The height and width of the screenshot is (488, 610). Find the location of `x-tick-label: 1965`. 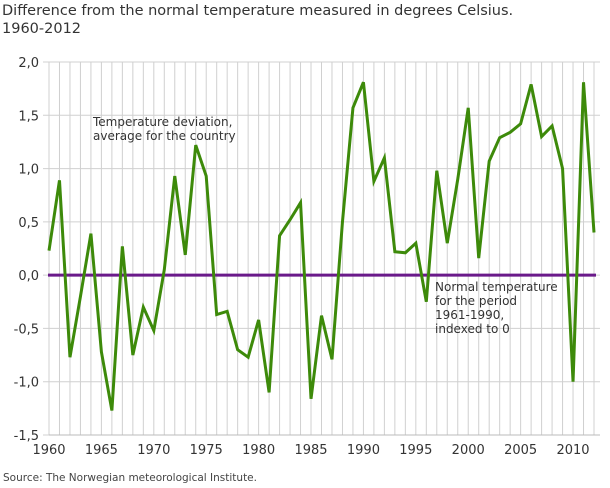

x-tick-label: 1965 is located at coordinates (101, 450).